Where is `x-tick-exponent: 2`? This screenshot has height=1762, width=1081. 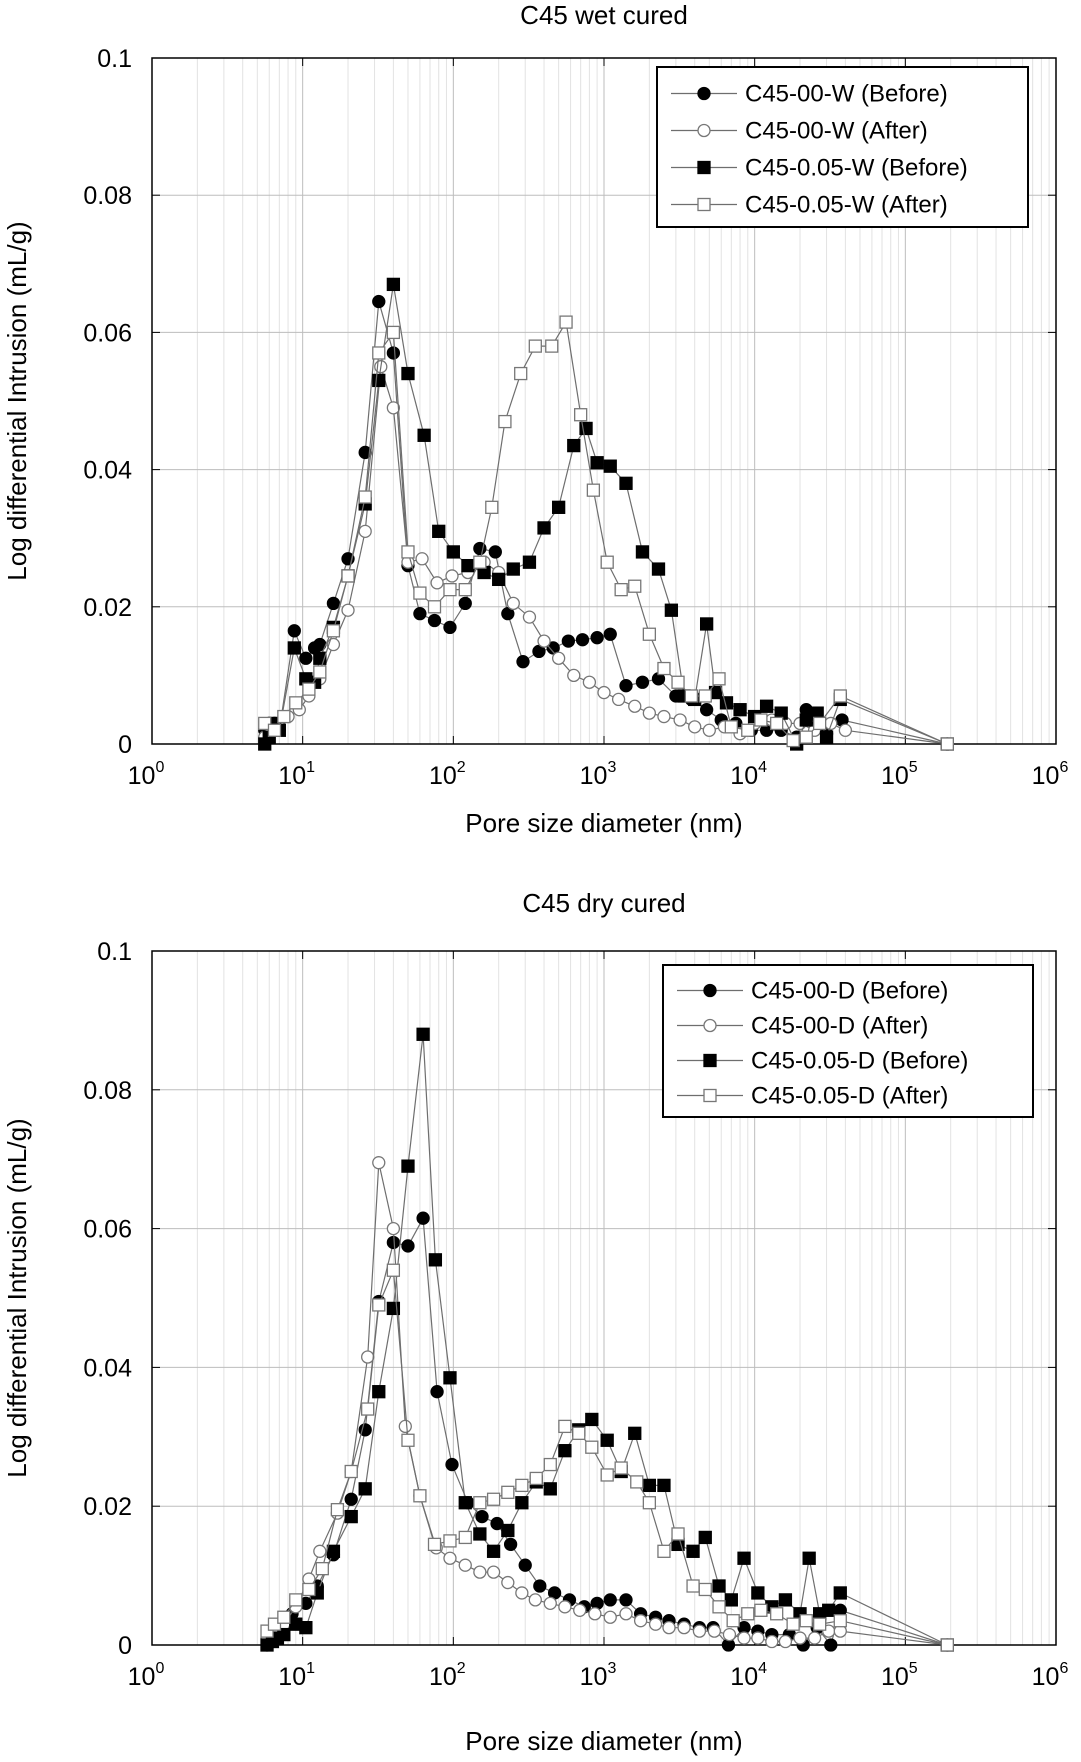
x-tick-exponent: 2 is located at coordinates (461, 1668).